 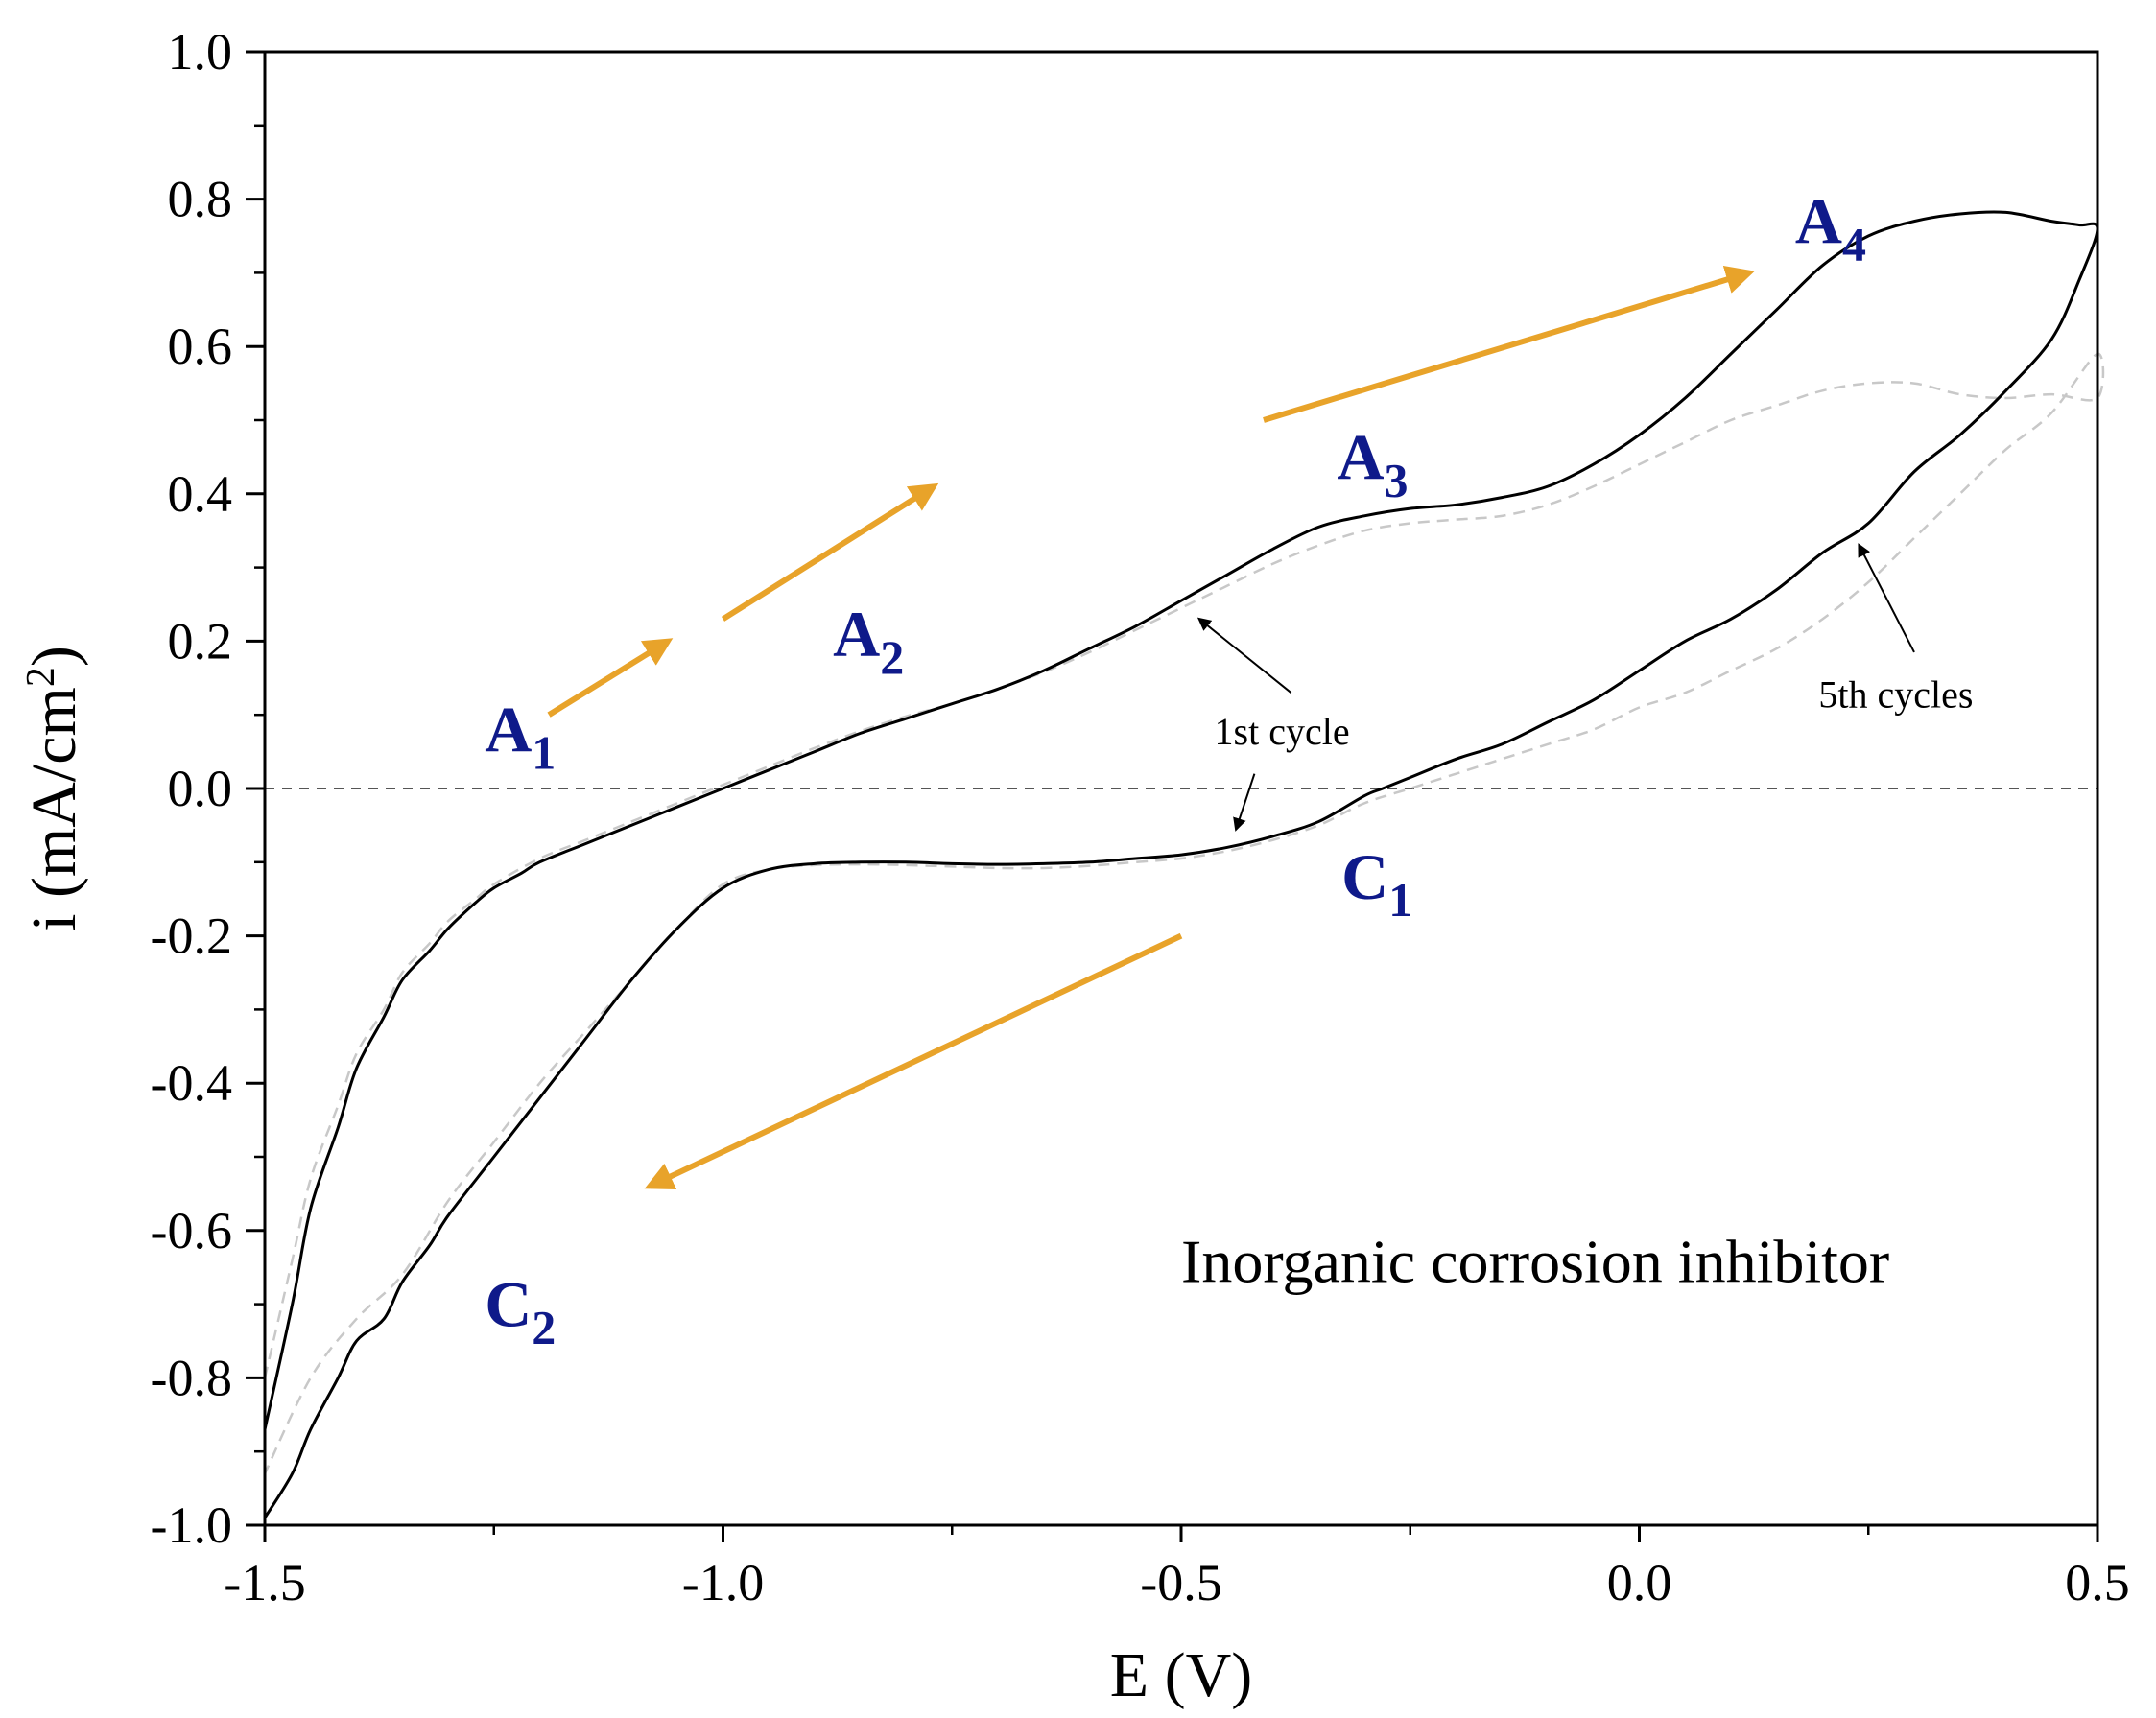 I want to click on peak-label: A1, so click(x=520, y=737).